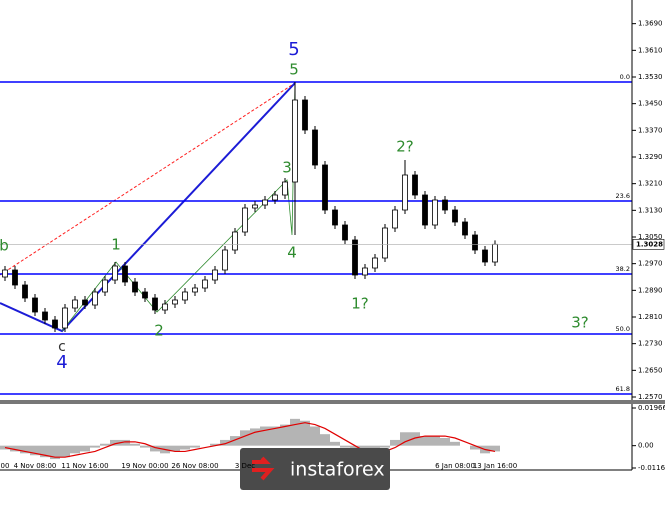 Image resolution: width=665 pixels, height=508 pixels. What do you see at coordinates (623, 389) in the screenshot?
I see `fib-label: 61.8` at bounding box center [623, 389].